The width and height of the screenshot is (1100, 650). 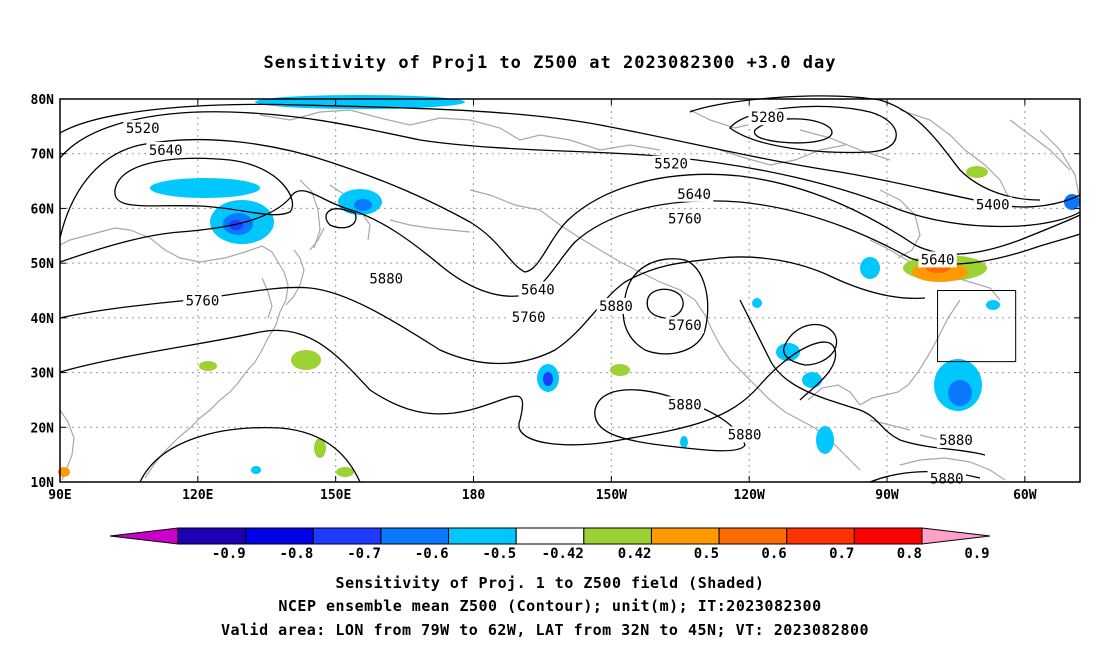 I want to click on contour-label: 5400, so click(x=993, y=206).